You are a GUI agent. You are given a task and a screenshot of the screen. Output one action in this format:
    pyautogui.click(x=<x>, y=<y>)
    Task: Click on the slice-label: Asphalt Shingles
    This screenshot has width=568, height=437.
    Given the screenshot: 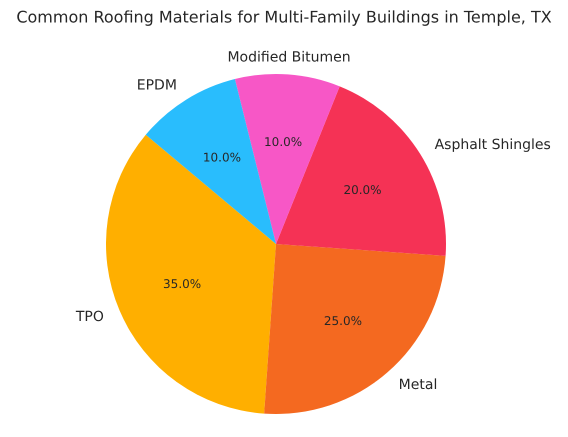 What is the action you would take?
    pyautogui.click(x=492, y=144)
    